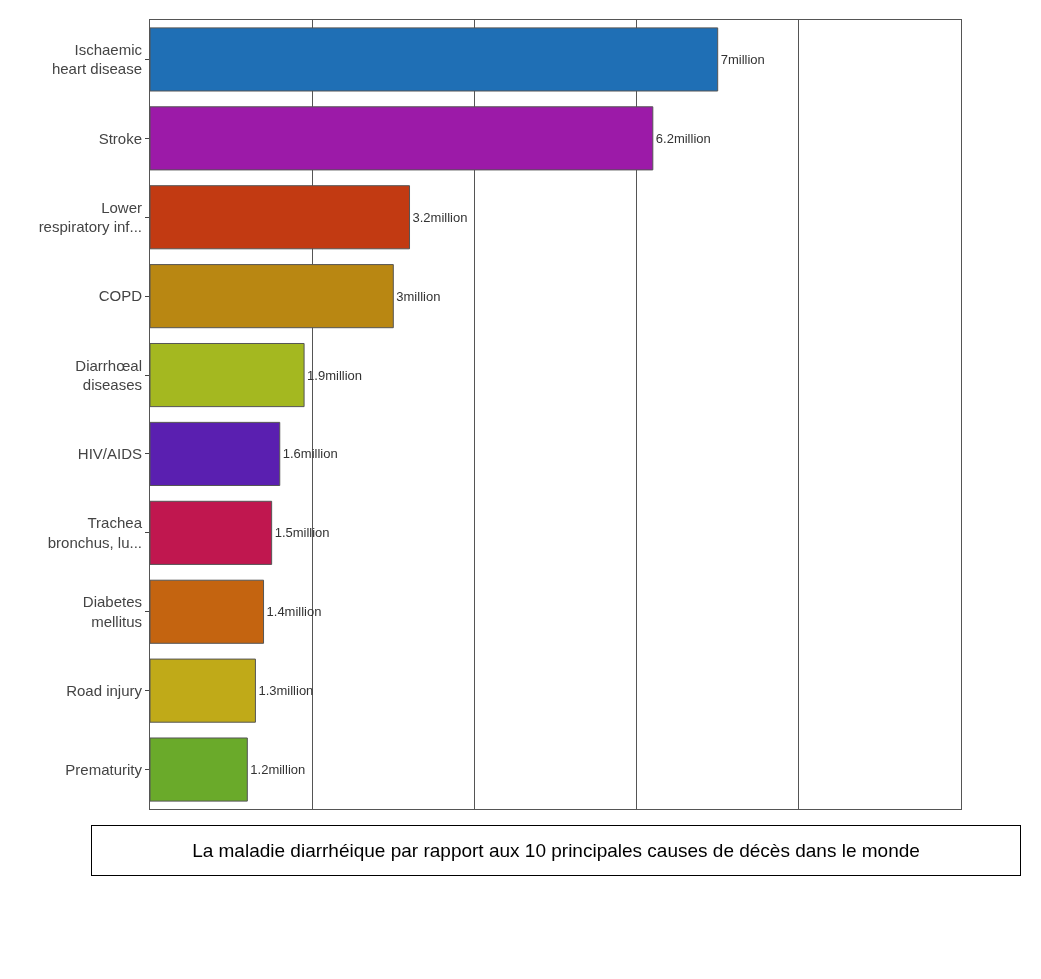 The image size is (1041, 979). Describe the element at coordinates (104, 769) in the screenshot. I see `y-tick-label: Prematurity` at that location.